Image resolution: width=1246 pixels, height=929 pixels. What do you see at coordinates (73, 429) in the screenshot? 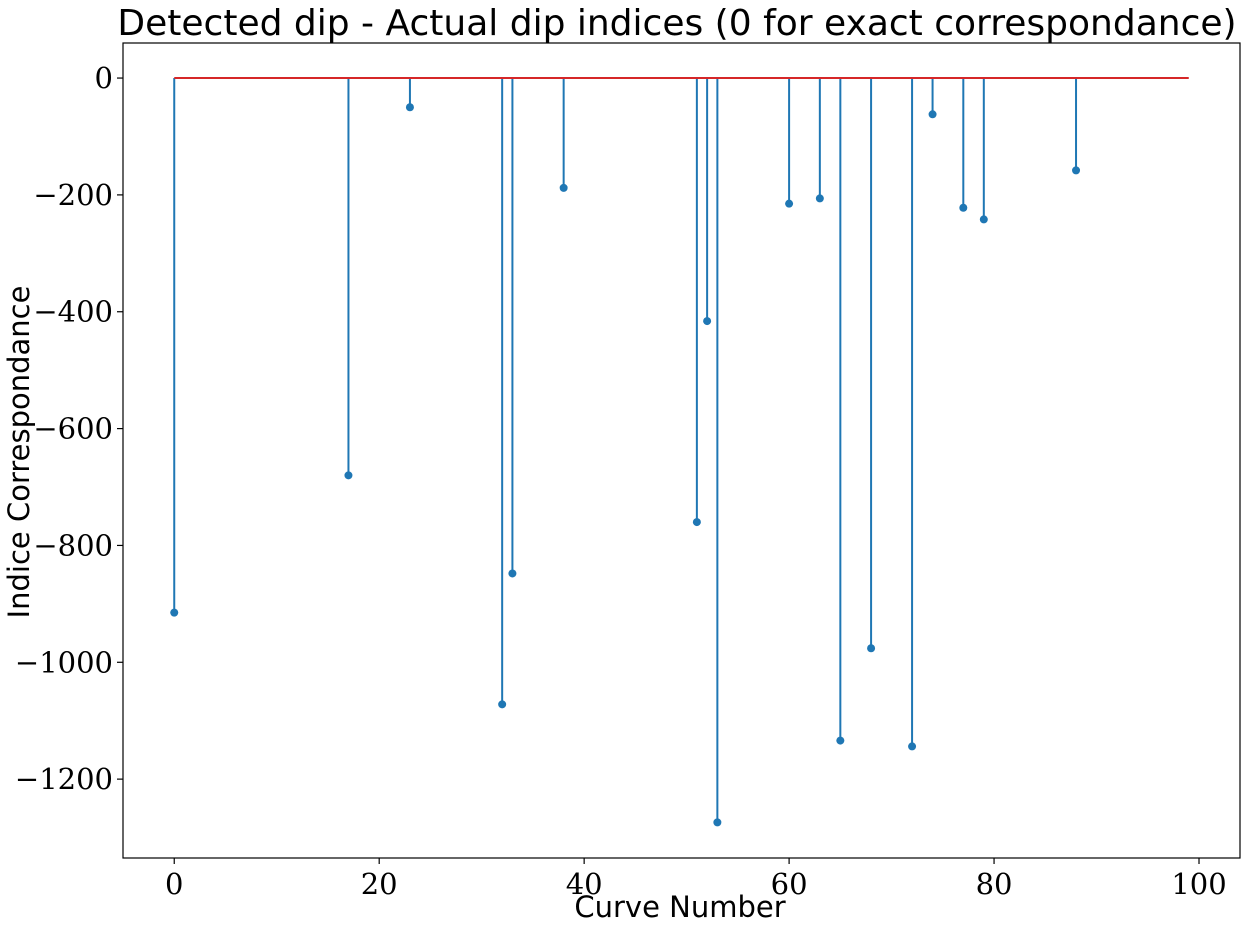
I see `y-tick-label: −600` at bounding box center [73, 429].